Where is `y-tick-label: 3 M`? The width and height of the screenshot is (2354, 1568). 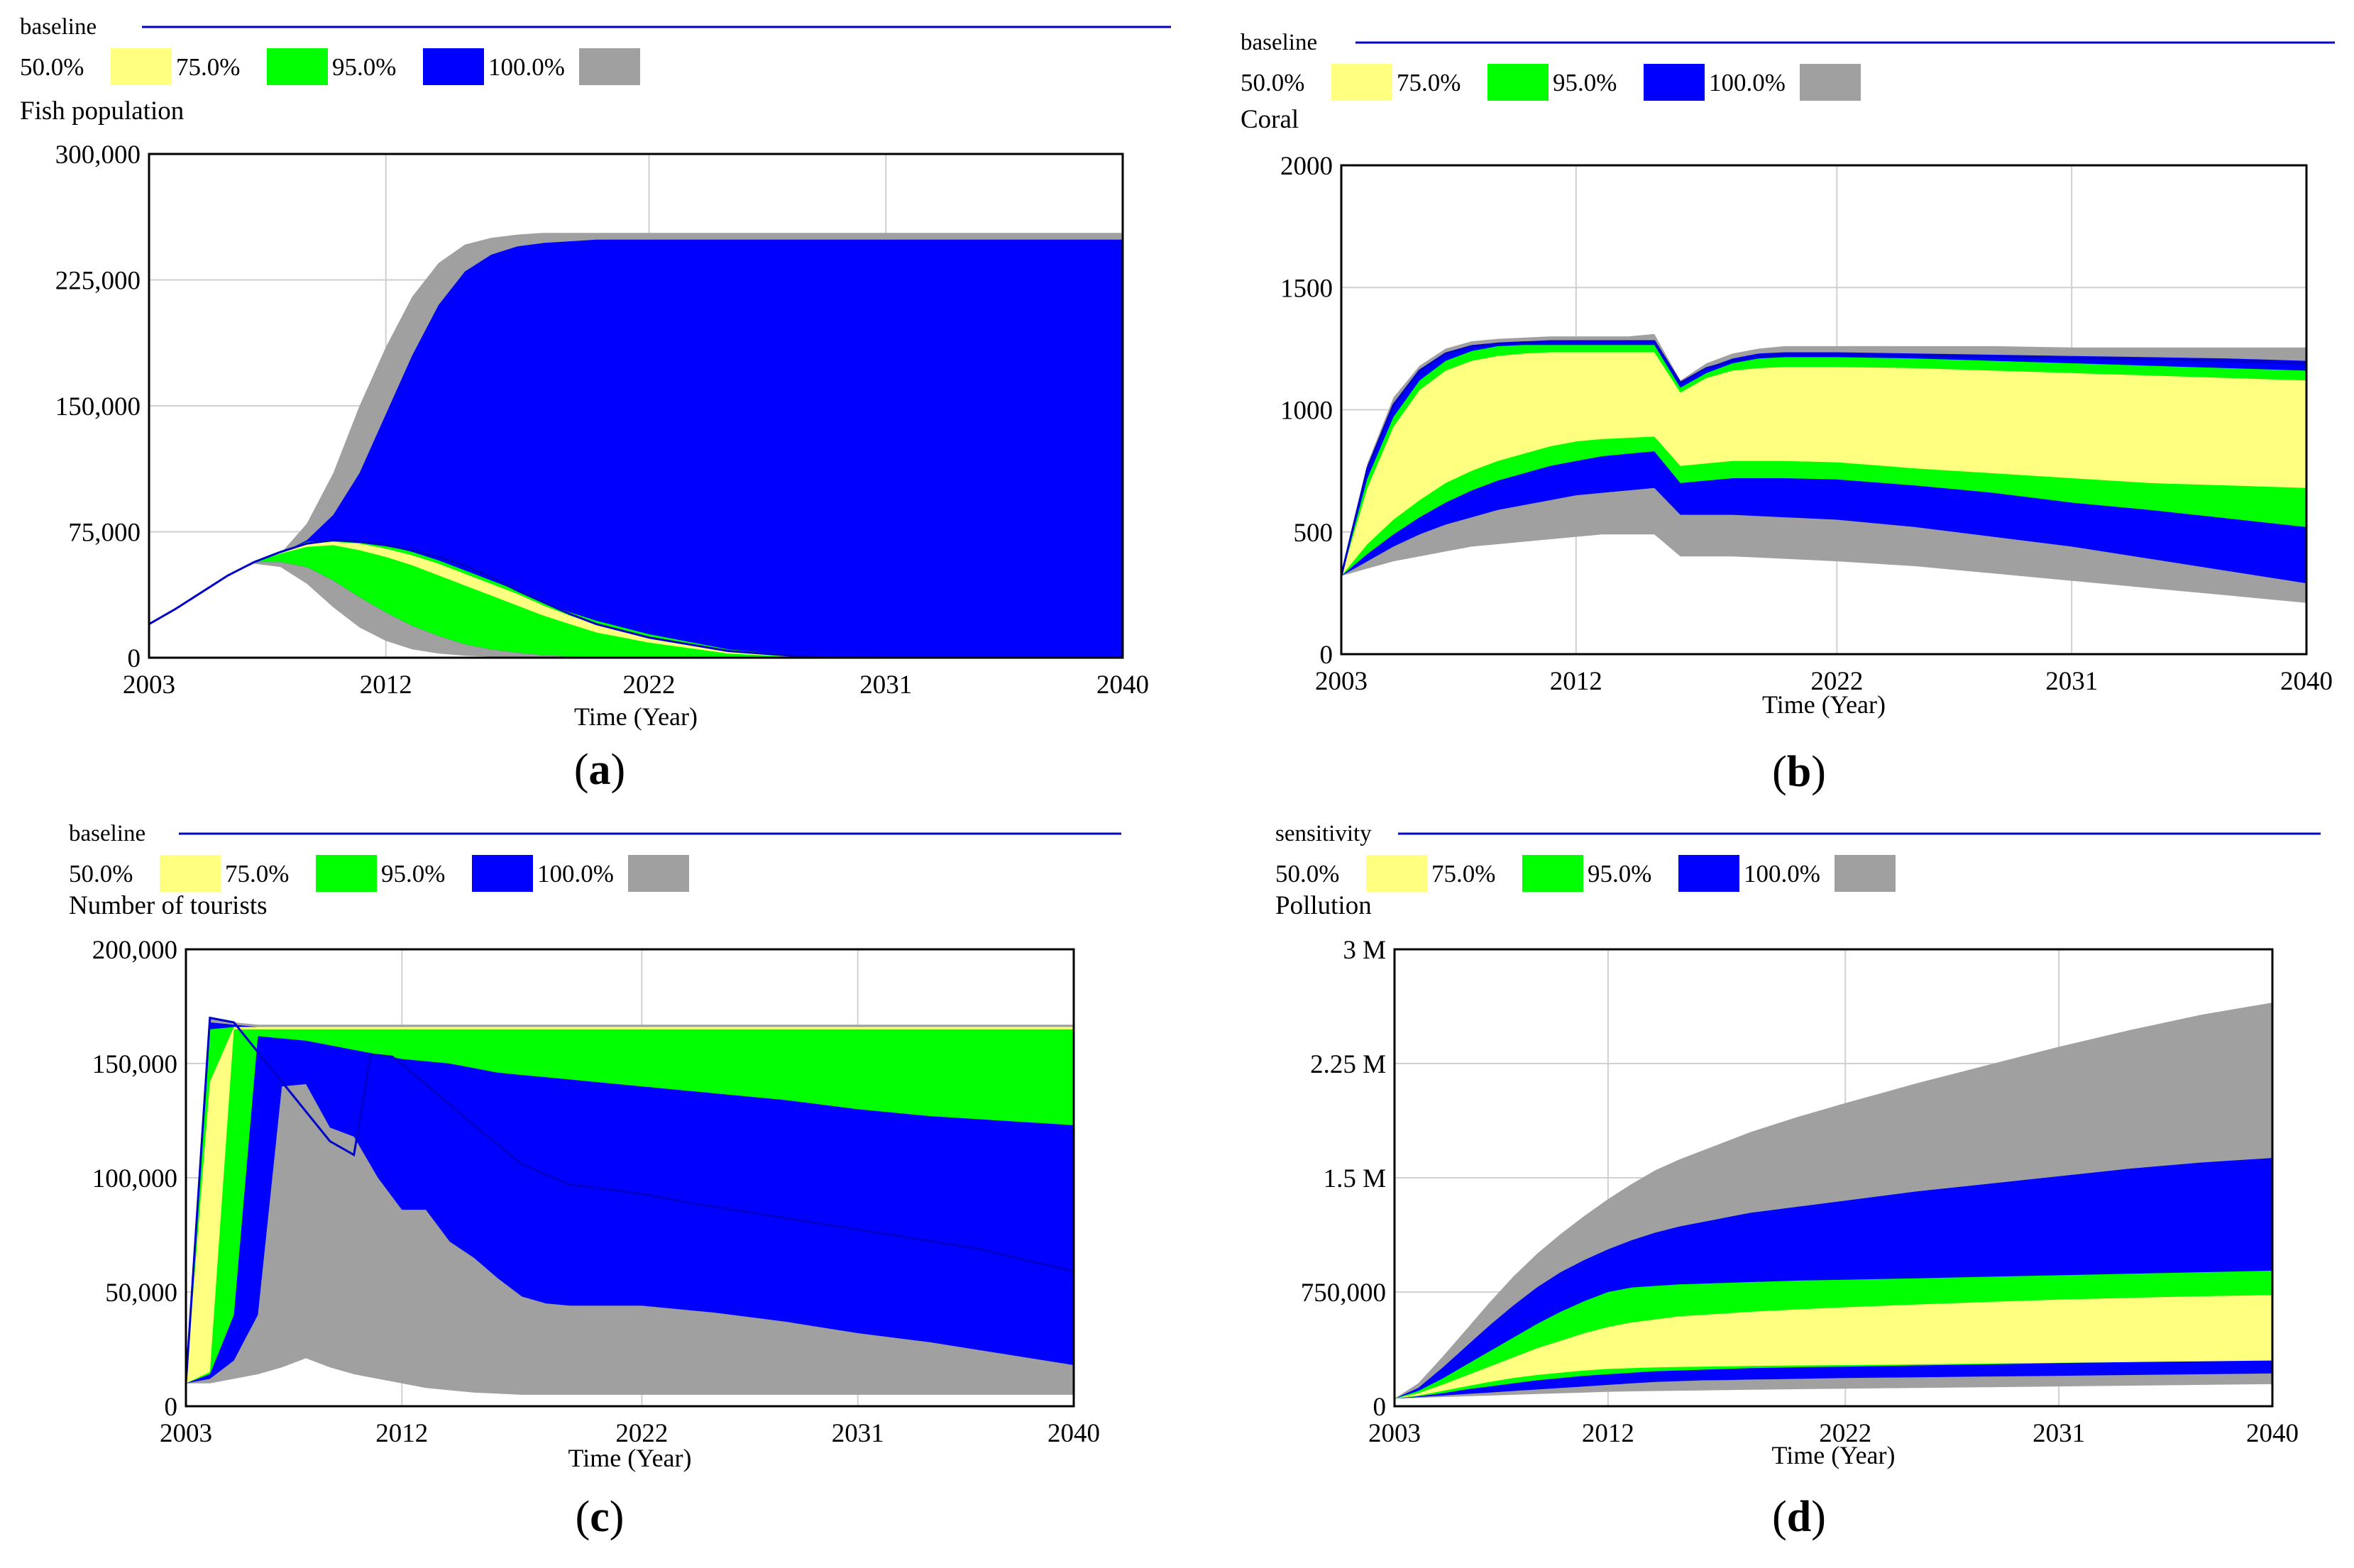
y-tick-label: 3 M is located at coordinates (1364, 950).